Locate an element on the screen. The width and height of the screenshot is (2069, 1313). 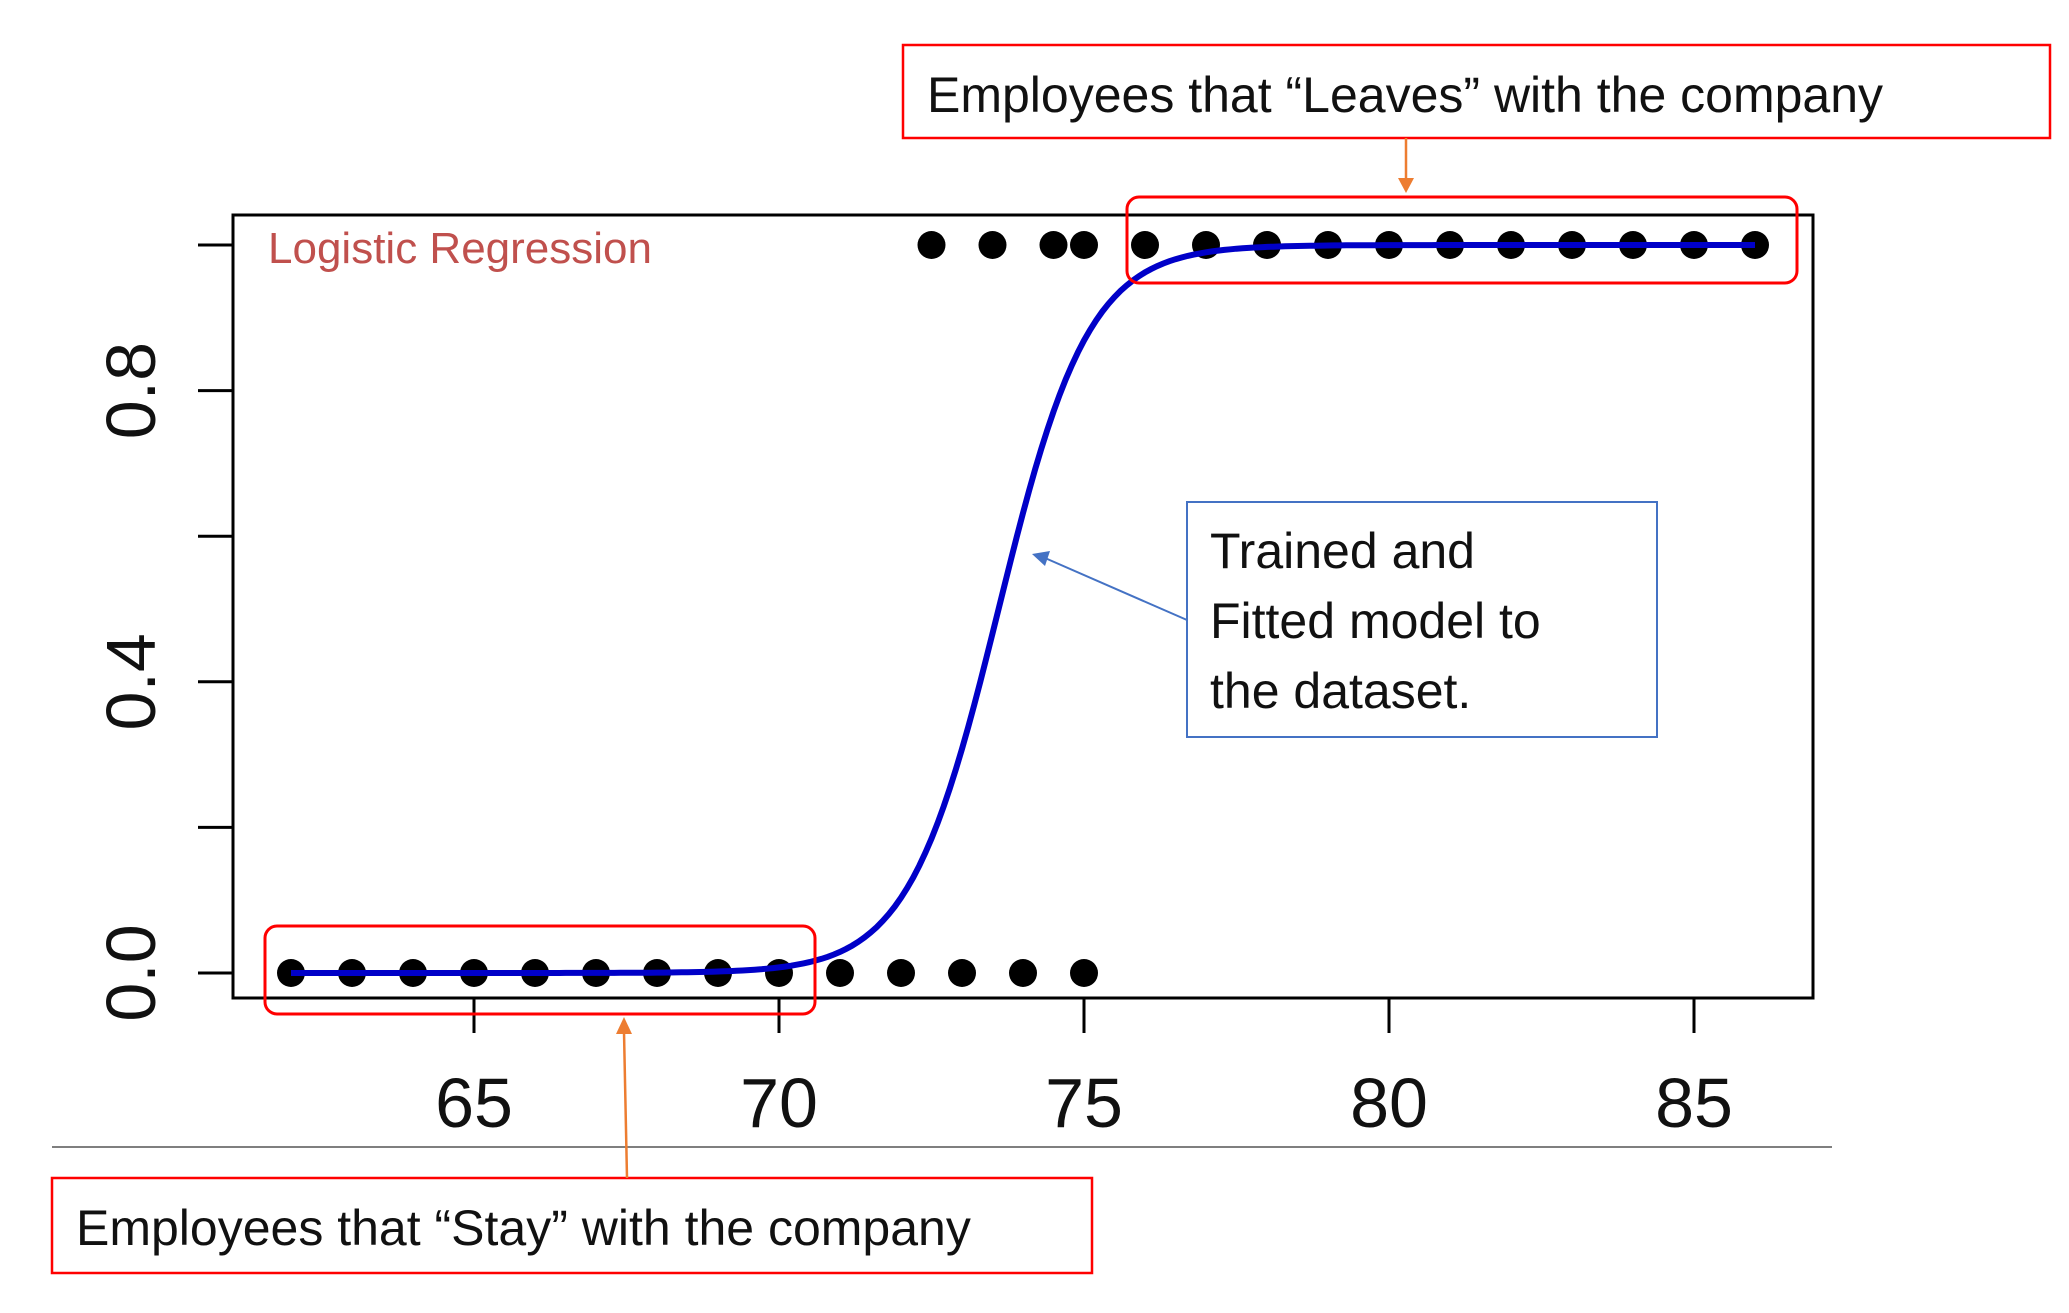
chart-title: Logistic Regression is located at coordinates (460, 248).